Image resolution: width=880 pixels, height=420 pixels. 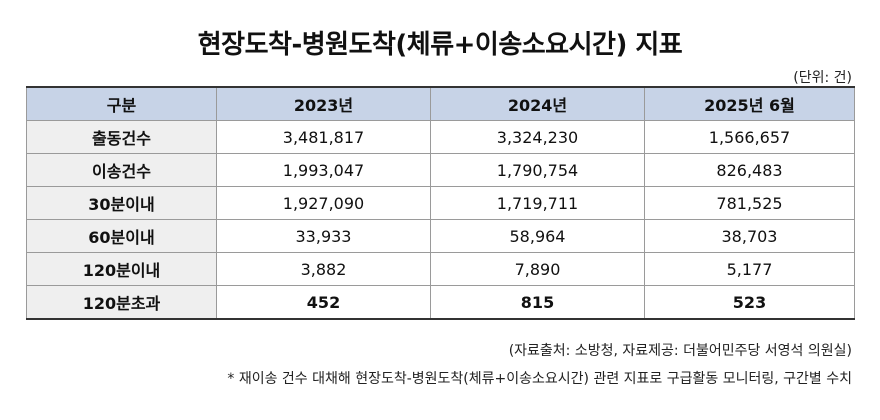 What do you see at coordinates (749, 103) in the screenshot?
I see `column-header: 2025년 6월` at bounding box center [749, 103].